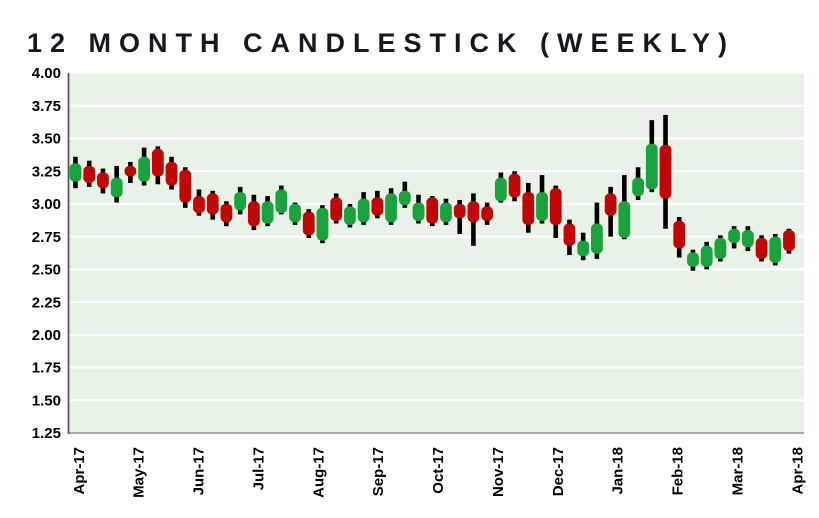  Describe the element at coordinates (737, 471) in the screenshot. I see `x-axis-label: Mar-18` at that location.